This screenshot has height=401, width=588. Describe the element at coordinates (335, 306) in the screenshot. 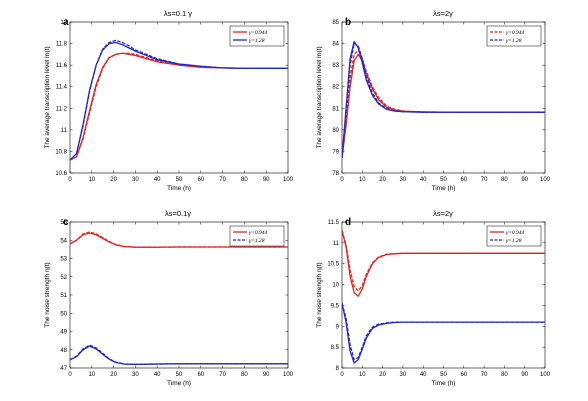

I see `y-tick-label: 9.5` at that location.